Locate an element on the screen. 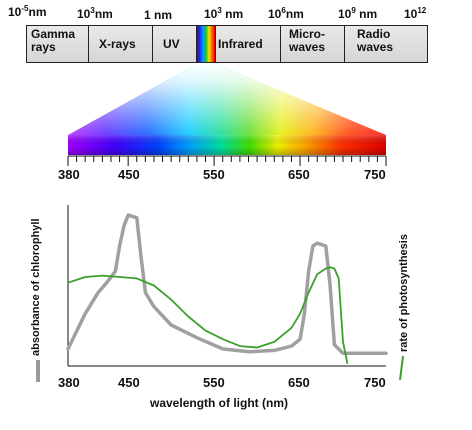 Image resolution: width=472 pixels, height=430 pixels. photosynthesis-line is located at coordinates (208, 315).